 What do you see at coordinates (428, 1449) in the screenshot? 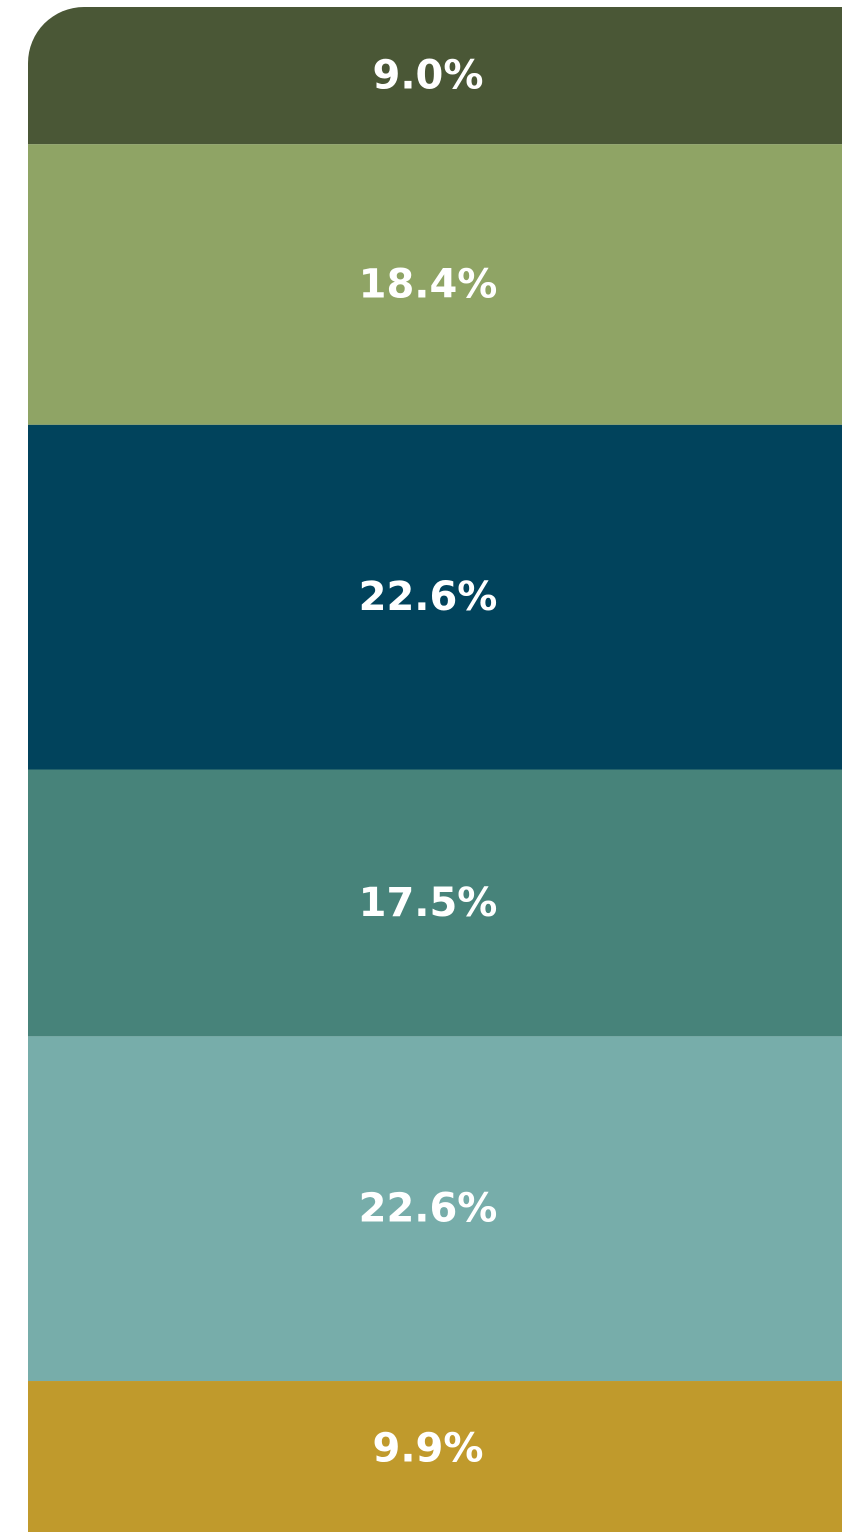
I see `value-label: 9.9%` at bounding box center [428, 1449].